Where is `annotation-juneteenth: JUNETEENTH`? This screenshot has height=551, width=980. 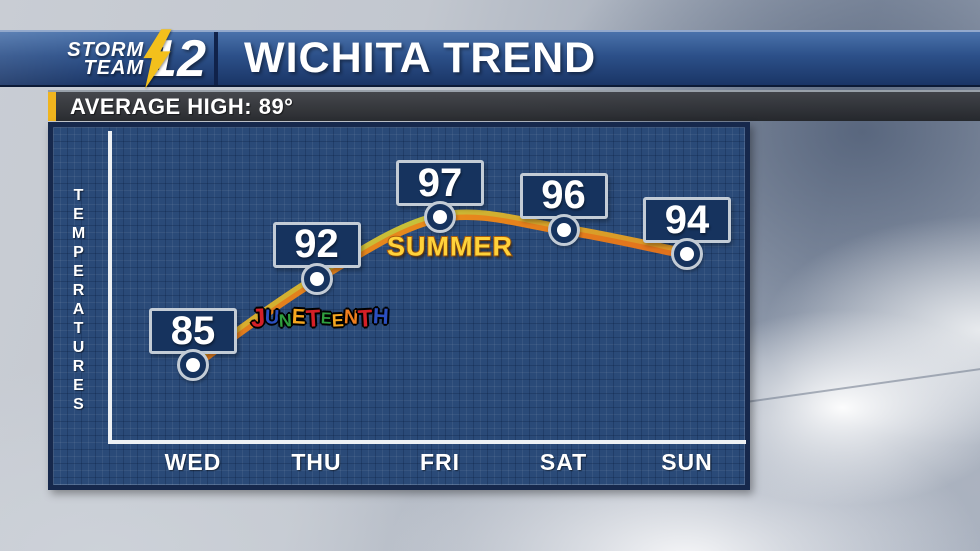 annotation-juneteenth: JUNETEENTH is located at coordinates (319, 317).